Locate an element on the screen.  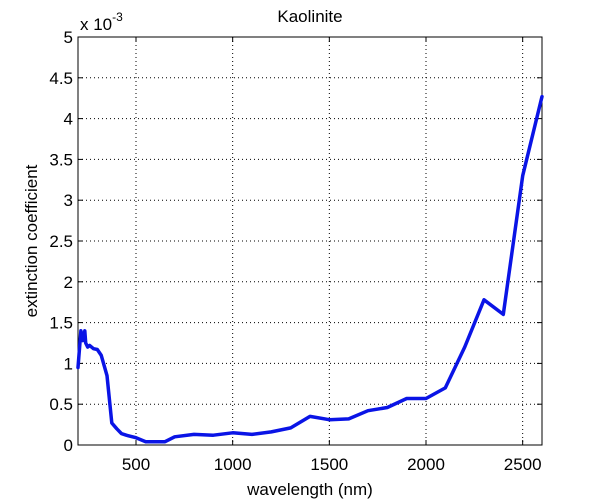
y-multiplier: x 10-3 is located at coordinates (101, 22).